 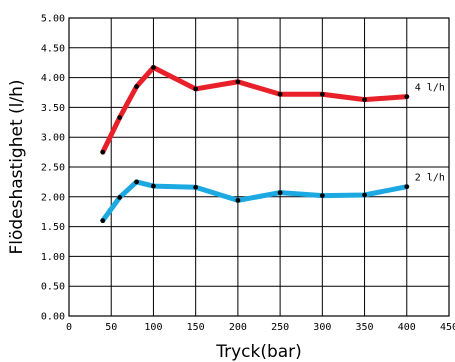 I want to click on y-tick-label: 4.50, so click(x=53, y=48).